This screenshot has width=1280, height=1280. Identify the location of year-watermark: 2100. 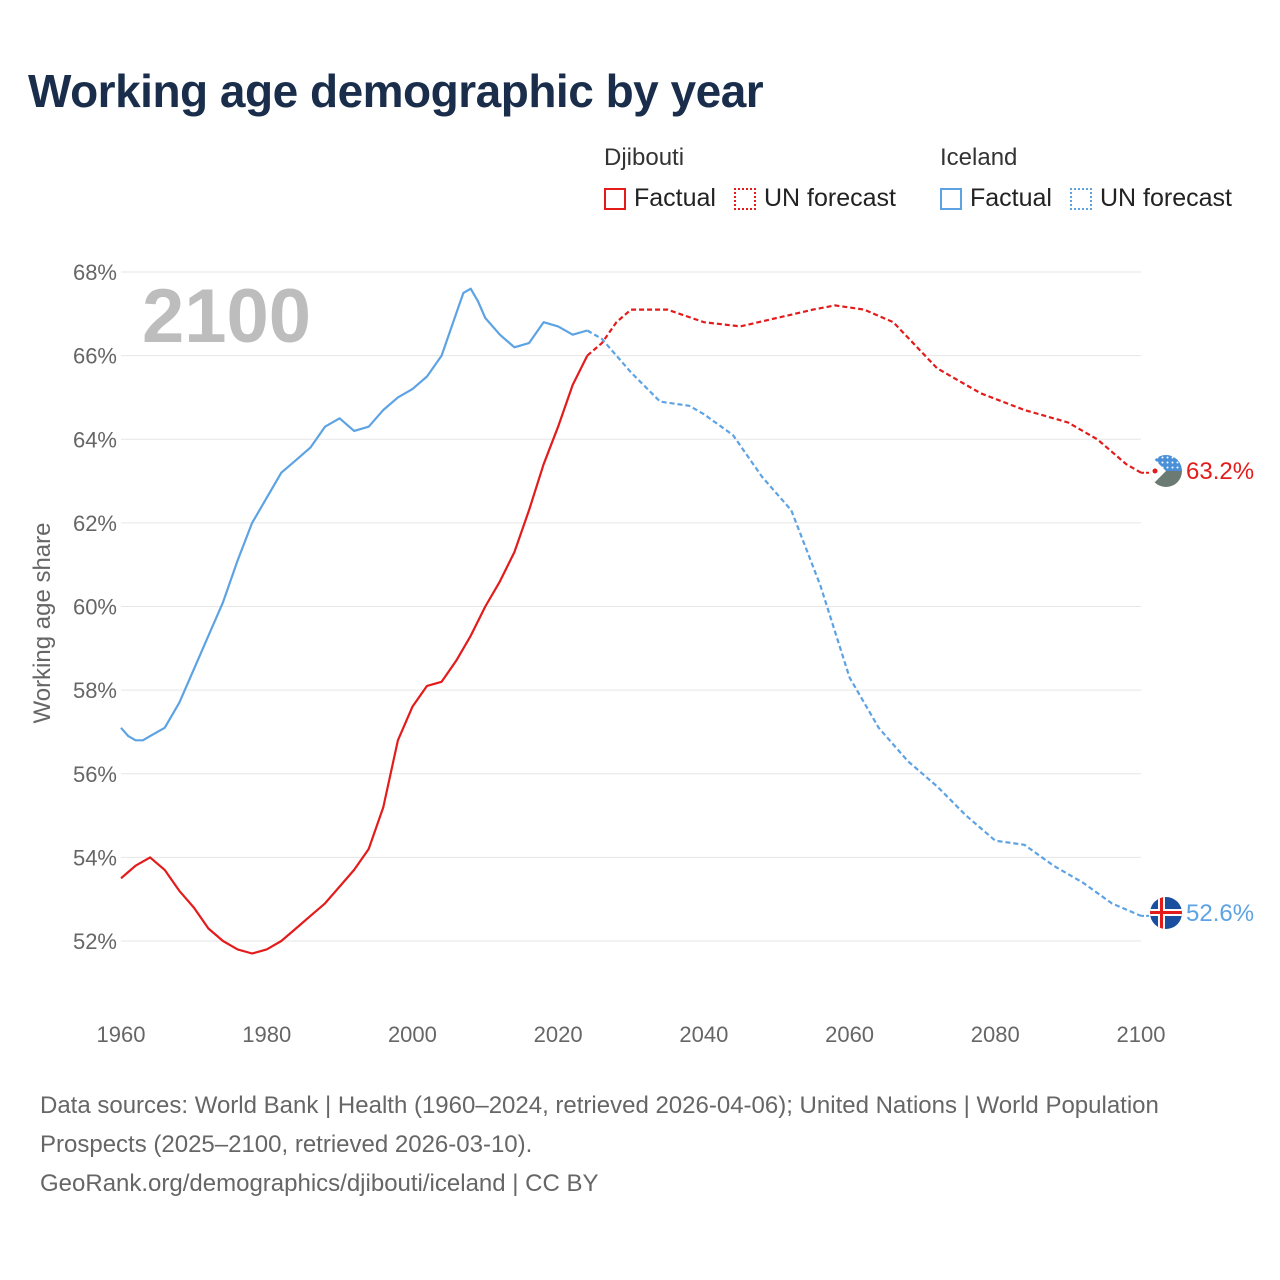
(226, 316).